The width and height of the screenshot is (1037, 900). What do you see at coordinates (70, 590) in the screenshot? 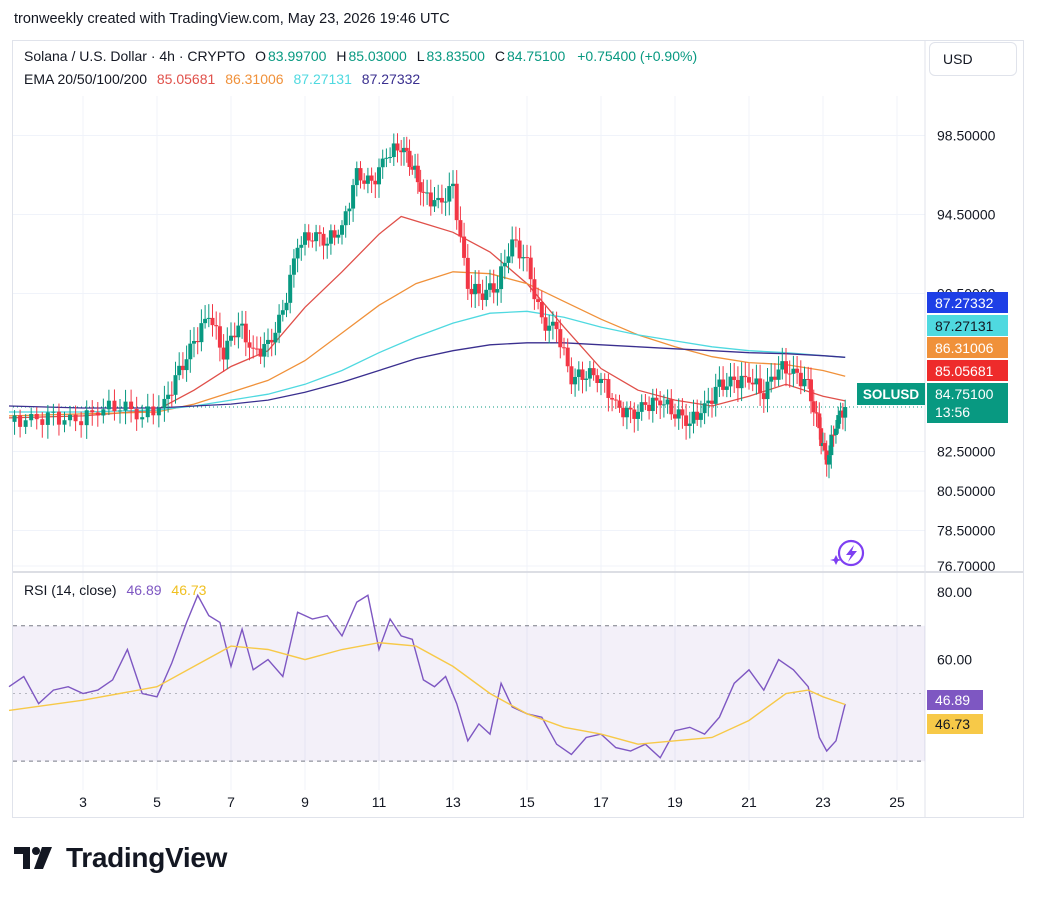
I see `rsi-label: RSI (14, close)` at bounding box center [70, 590].